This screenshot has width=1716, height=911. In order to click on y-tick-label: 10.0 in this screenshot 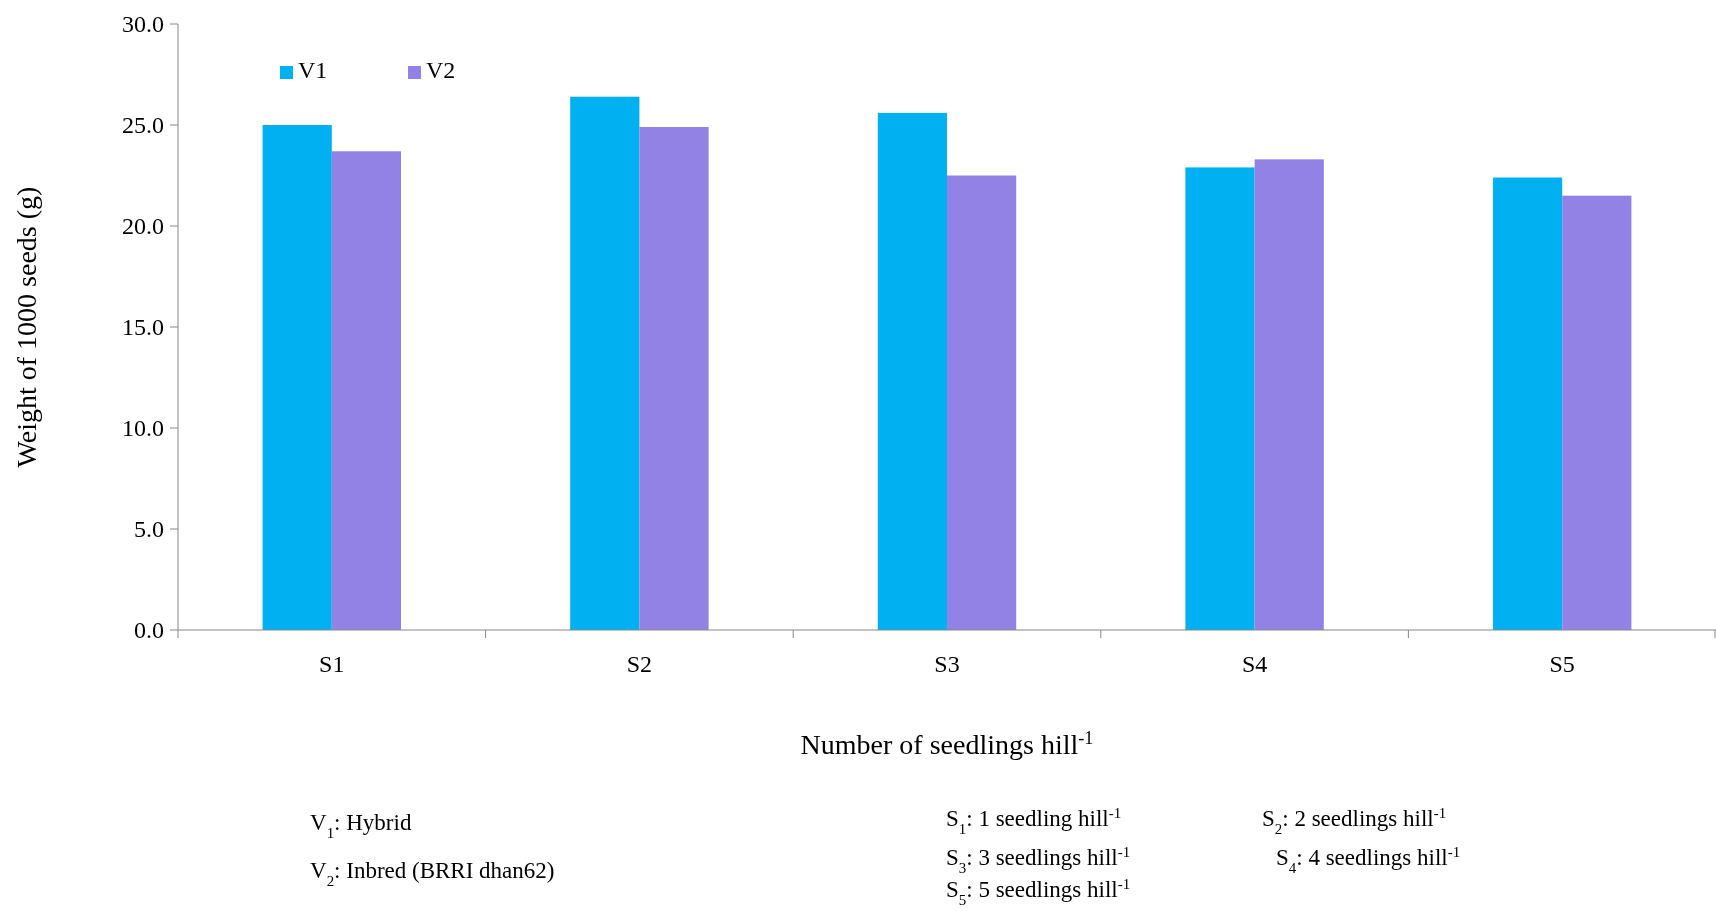, I will do `click(143, 428)`.